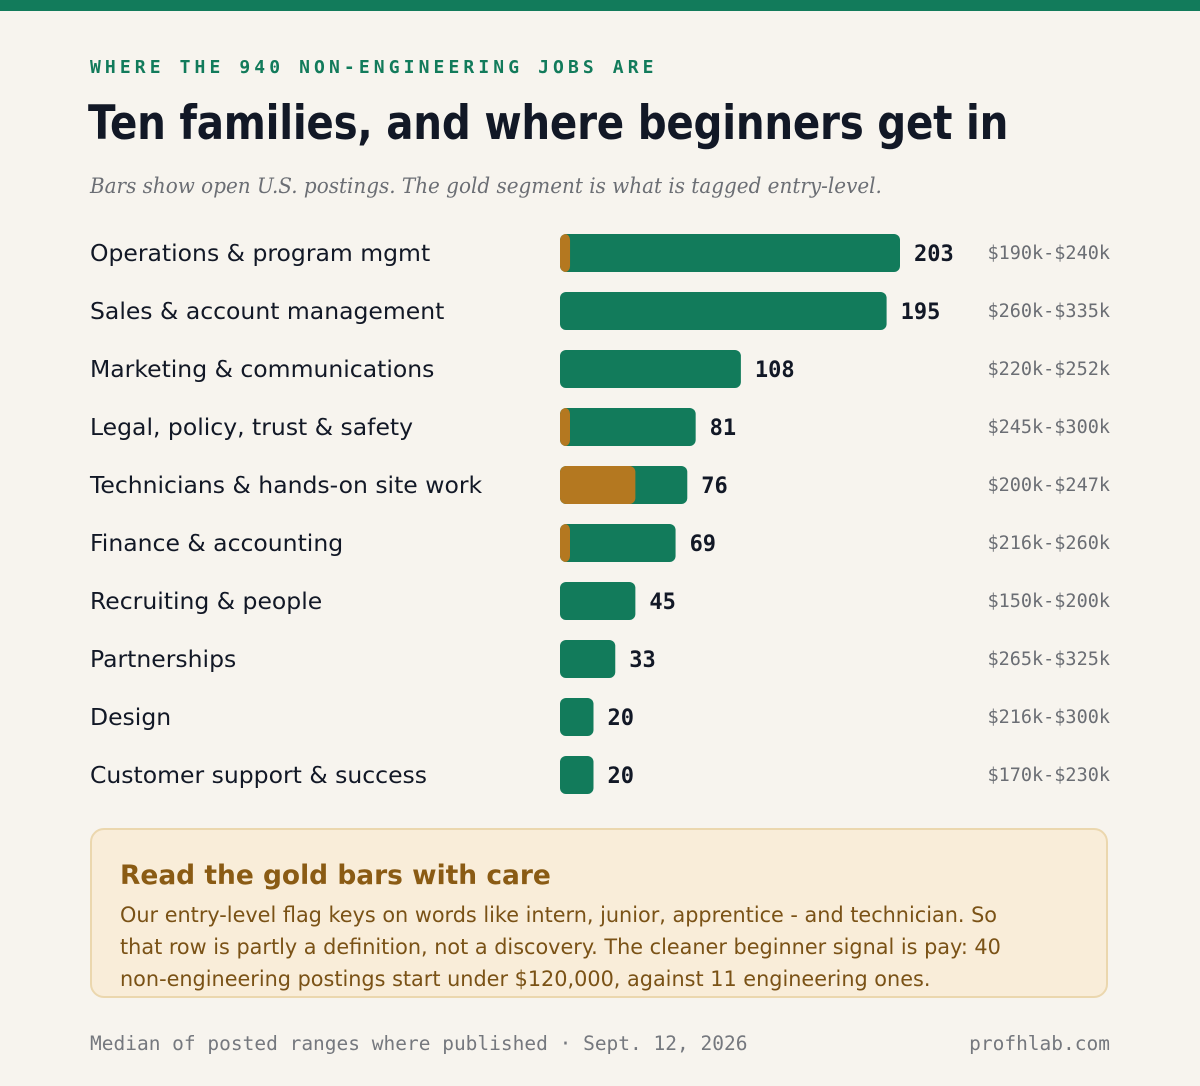  Describe the element at coordinates (130, 717) in the screenshot. I see `category-label: Design` at that location.